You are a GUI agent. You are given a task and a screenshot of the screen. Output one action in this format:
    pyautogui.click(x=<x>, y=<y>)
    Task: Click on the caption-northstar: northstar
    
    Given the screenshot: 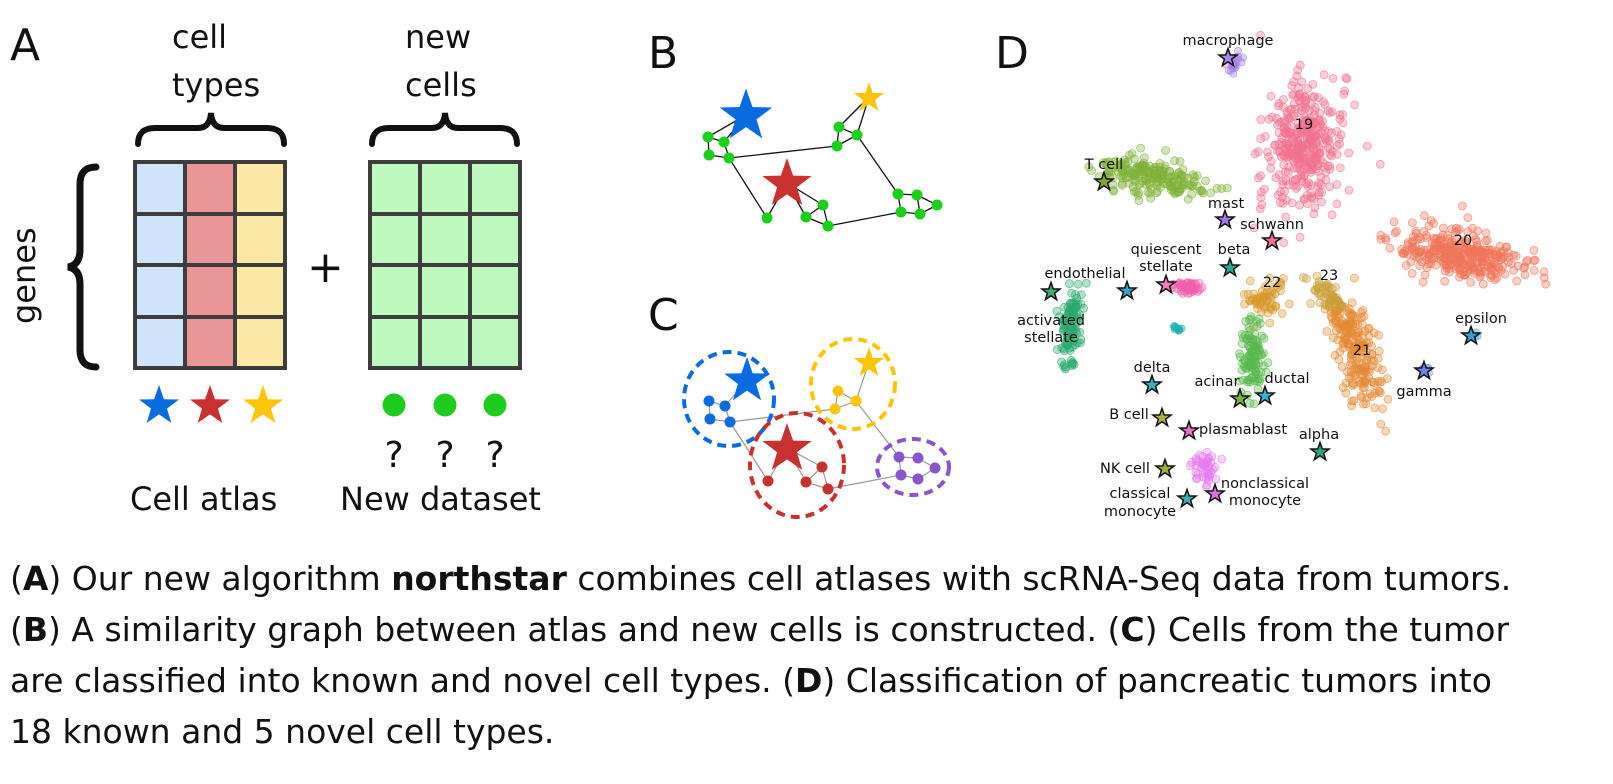 What is the action you would take?
    pyautogui.click(x=479, y=578)
    